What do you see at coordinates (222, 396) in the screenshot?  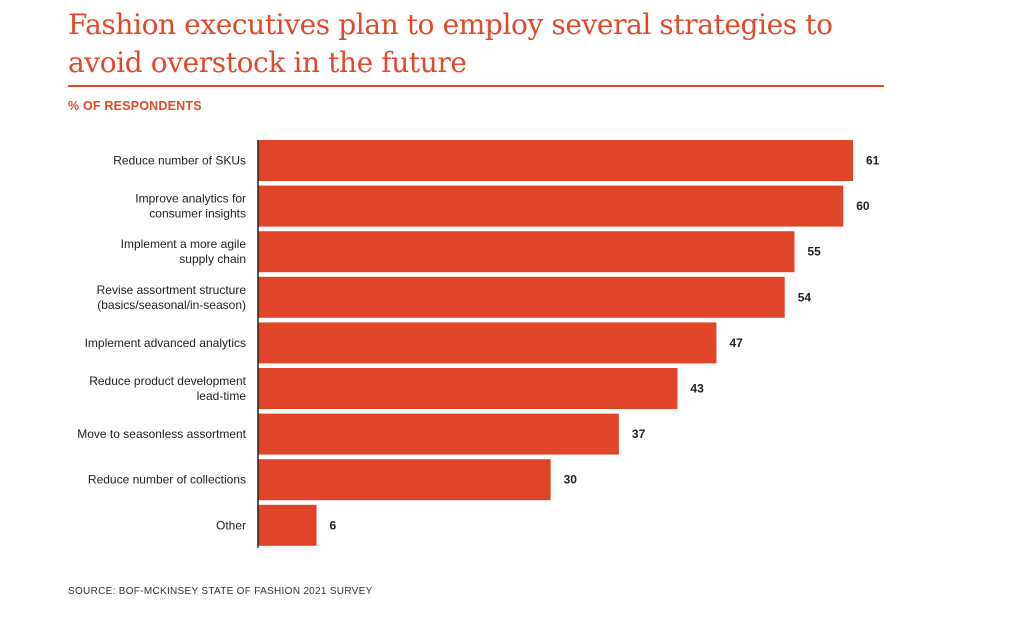 I see `category-label-line: lead-time` at bounding box center [222, 396].